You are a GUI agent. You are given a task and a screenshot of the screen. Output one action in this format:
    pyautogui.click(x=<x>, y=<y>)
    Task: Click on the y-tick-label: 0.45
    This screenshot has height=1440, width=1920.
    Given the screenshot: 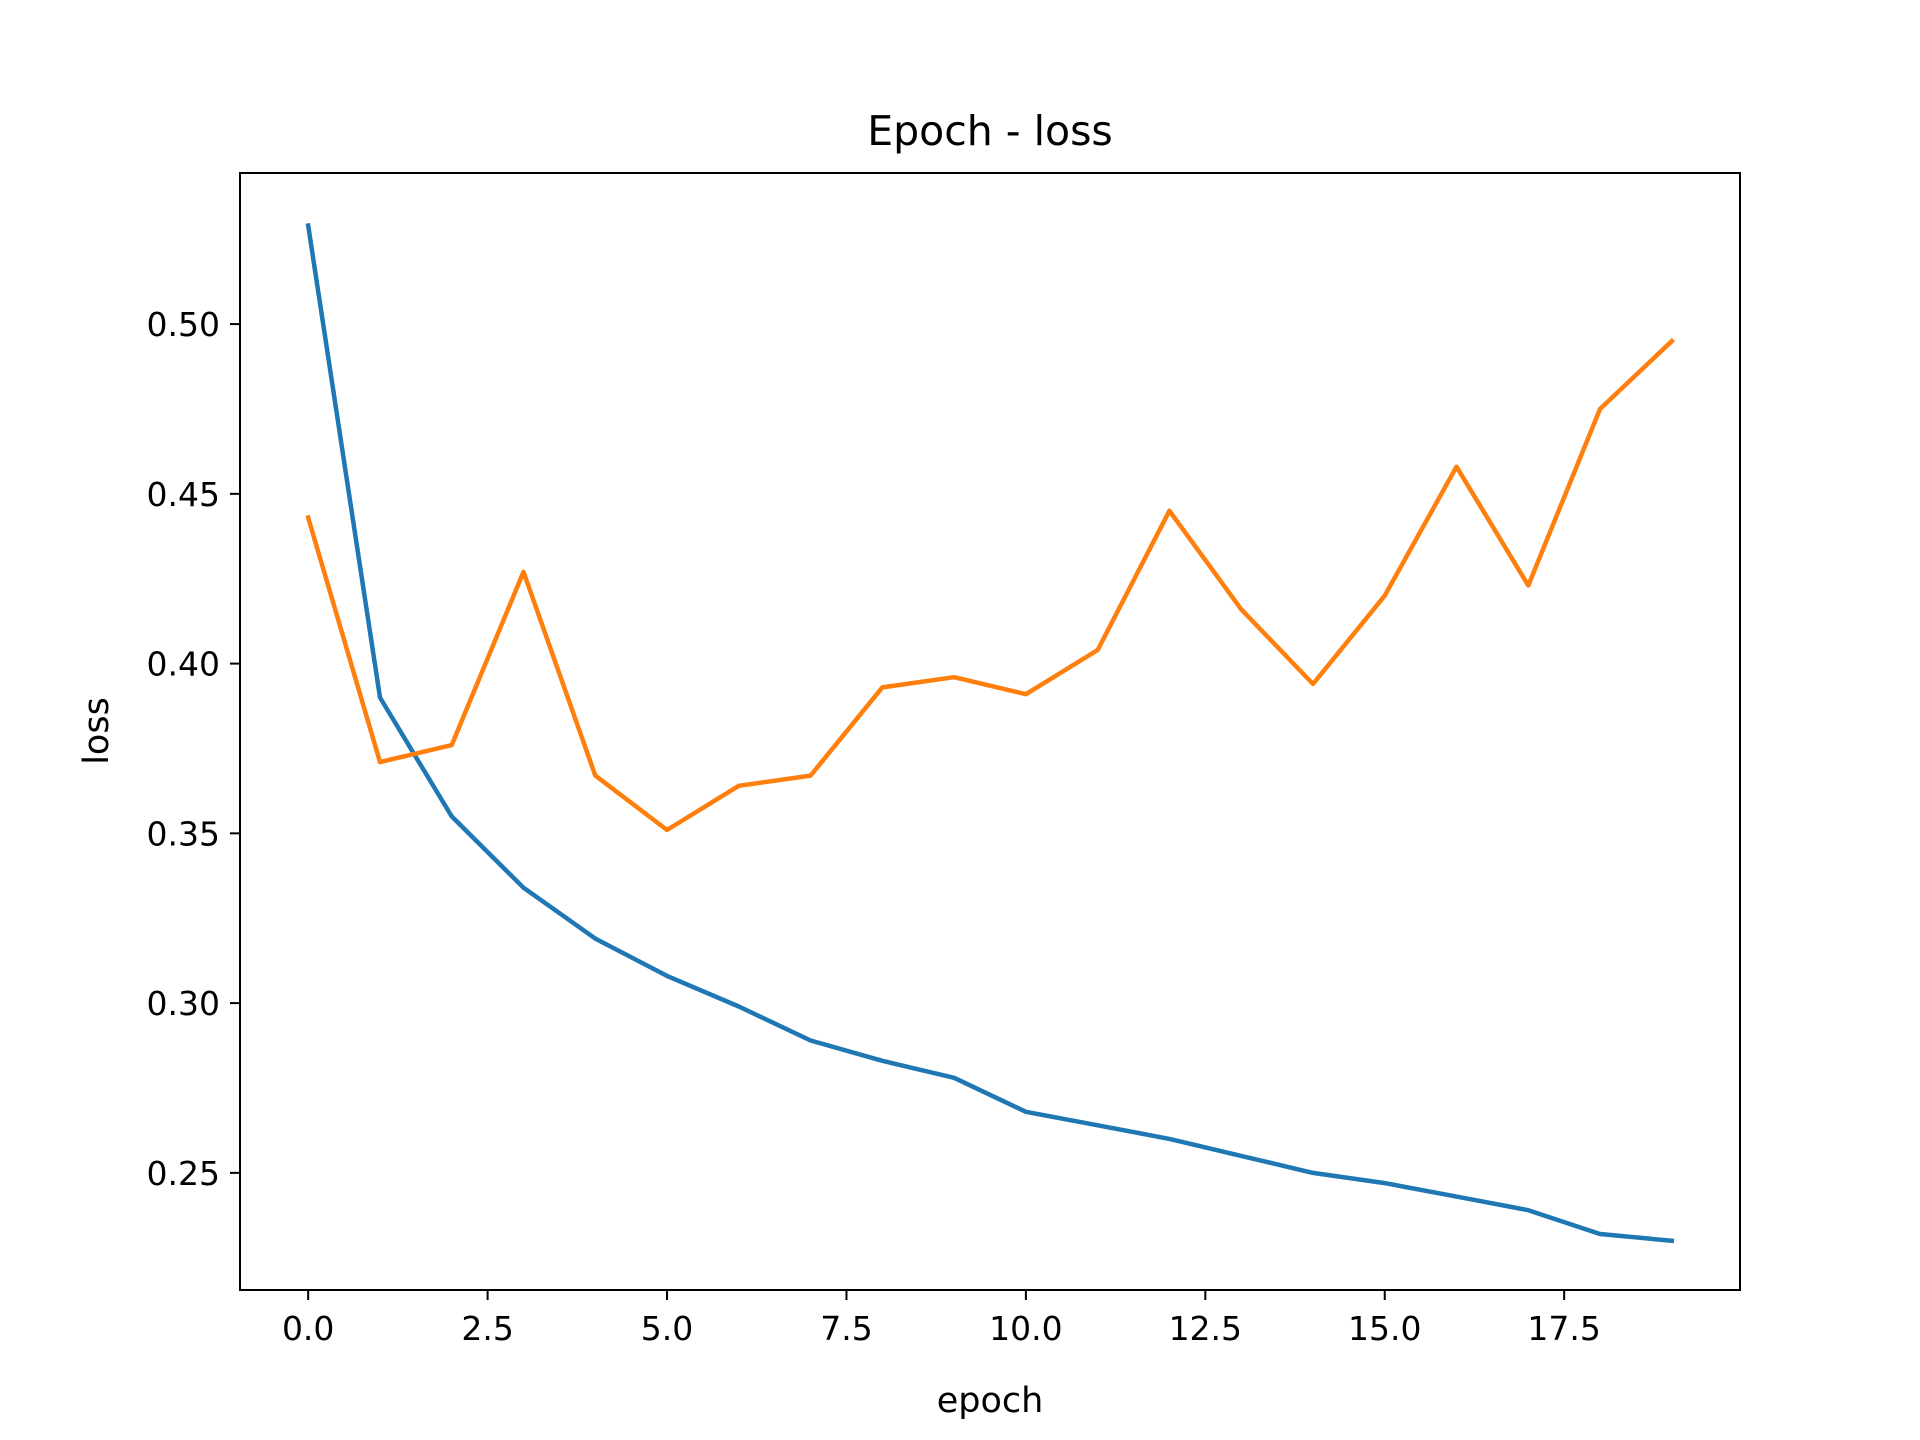 What is the action you would take?
    pyautogui.click(x=183, y=494)
    